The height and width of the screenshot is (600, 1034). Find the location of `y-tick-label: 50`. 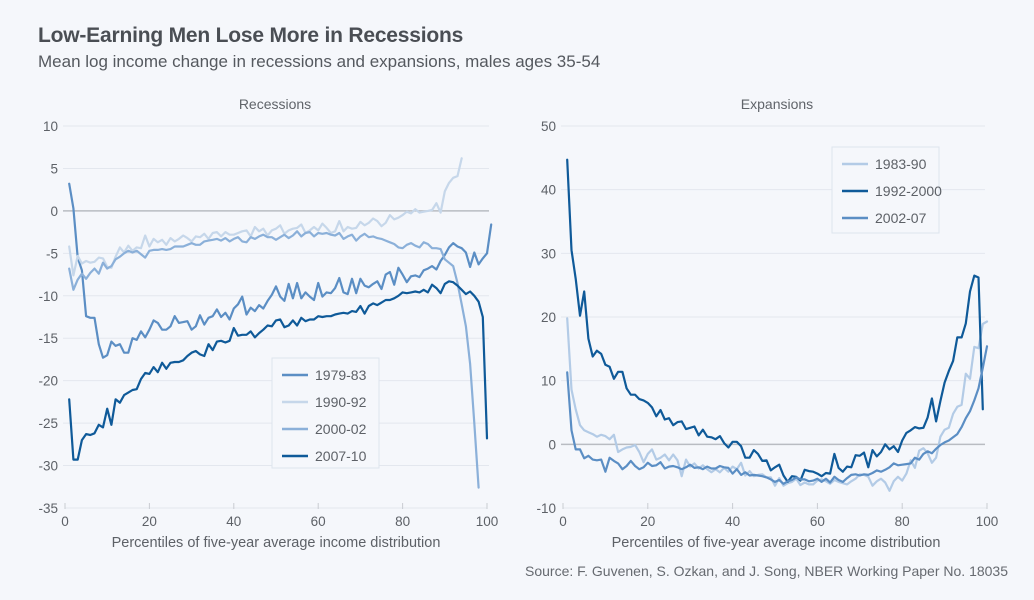

y-tick-label: 50 is located at coordinates (548, 126).